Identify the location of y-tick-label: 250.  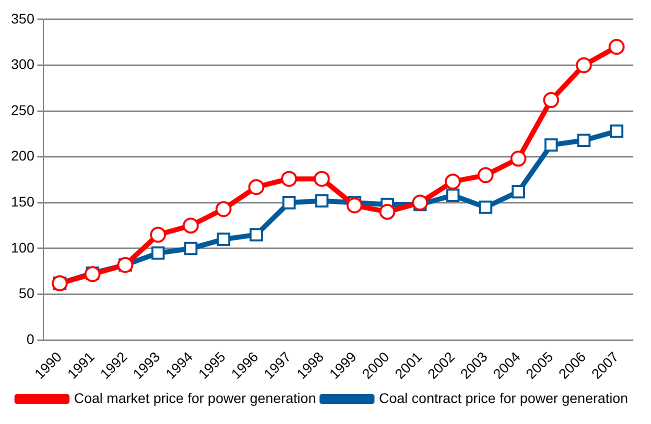
(23, 110).